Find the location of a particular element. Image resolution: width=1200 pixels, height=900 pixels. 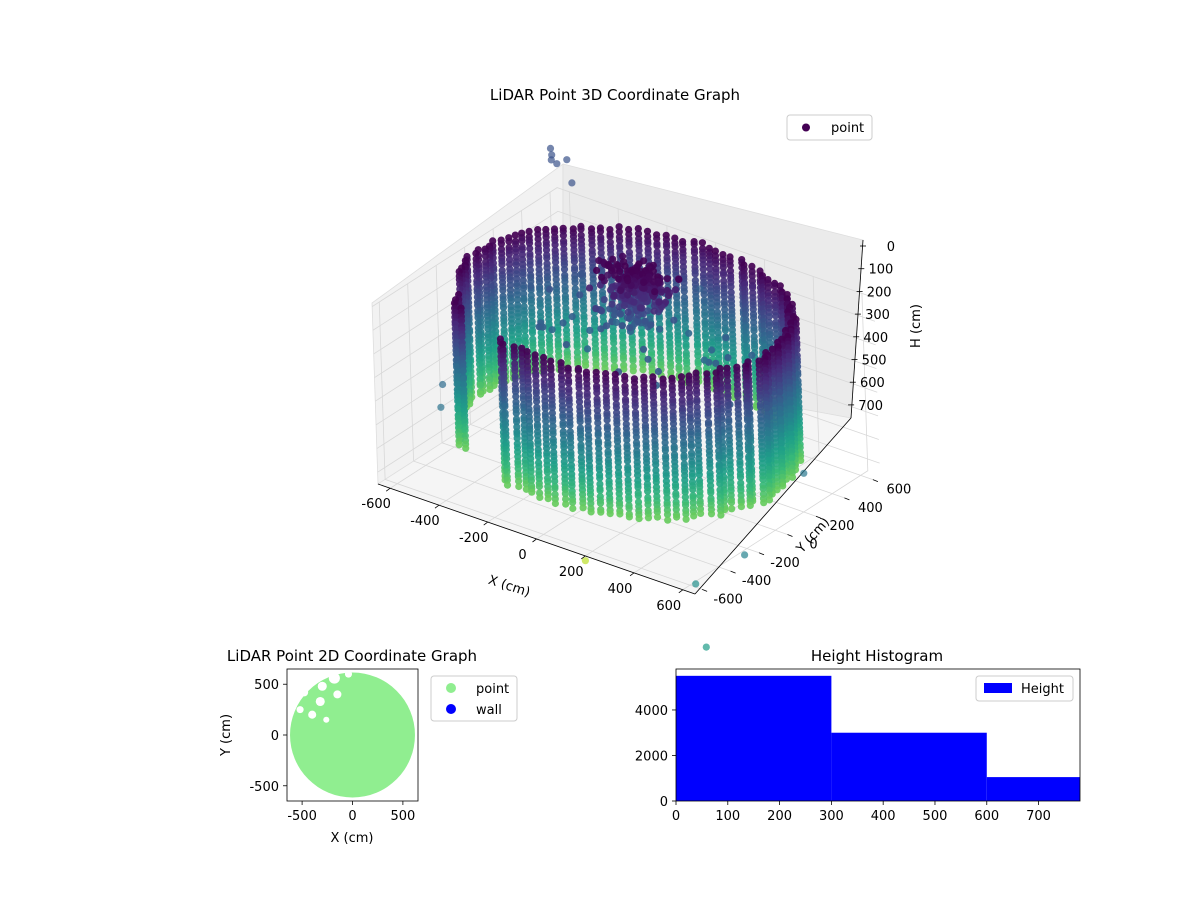

histogram-bars is located at coordinates (878, 738).